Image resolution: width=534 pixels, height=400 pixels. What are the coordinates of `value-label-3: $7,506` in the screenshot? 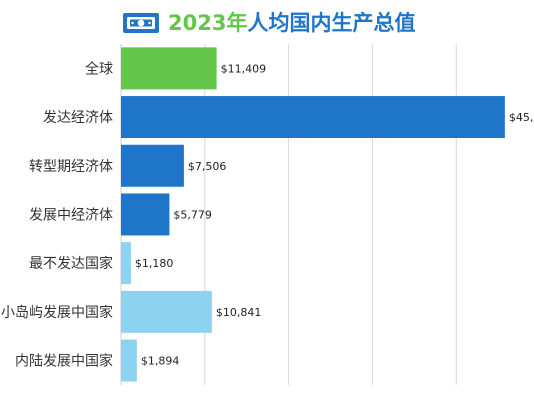 It's located at (207, 166).